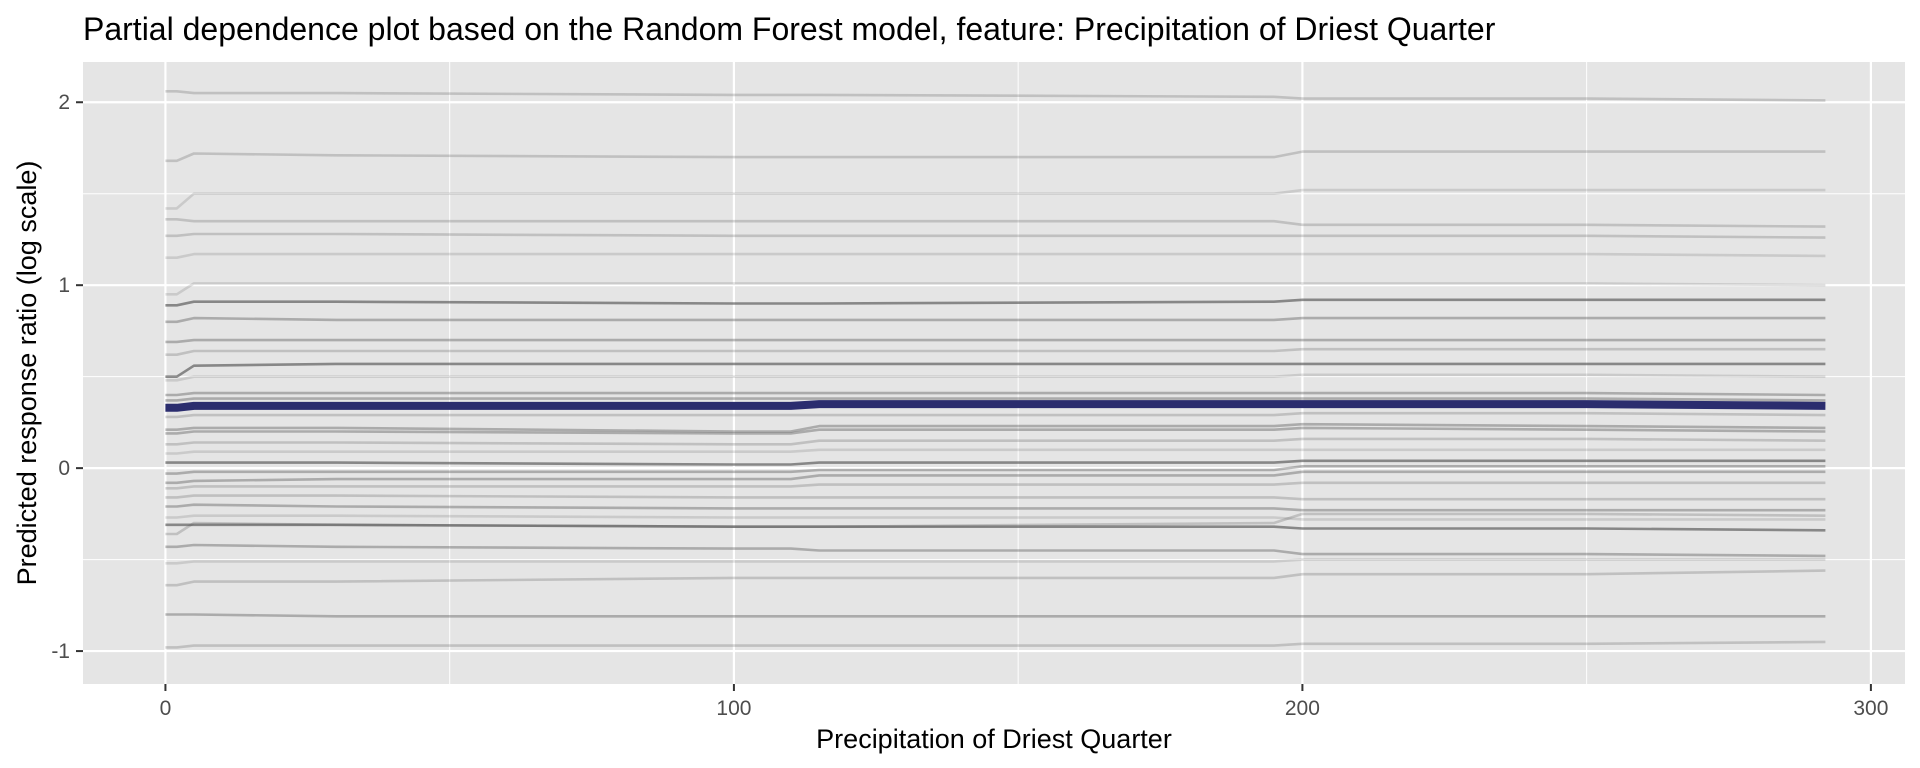 This screenshot has width=1920, height=768. What do you see at coordinates (166, 708) in the screenshot?
I see `x-tick-label: 0` at bounding box center [166, 708].